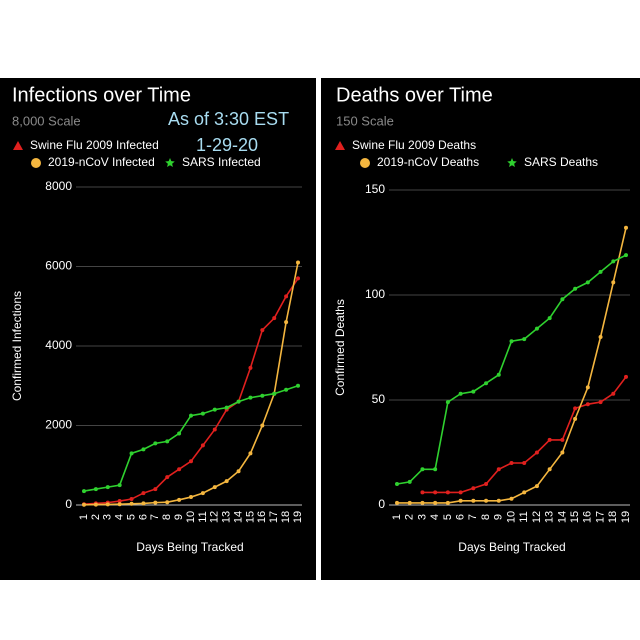 Image resolution: width=640 pixels, height=640 pixels. I want to click on x-tick-label: 17, so click(274, 517).